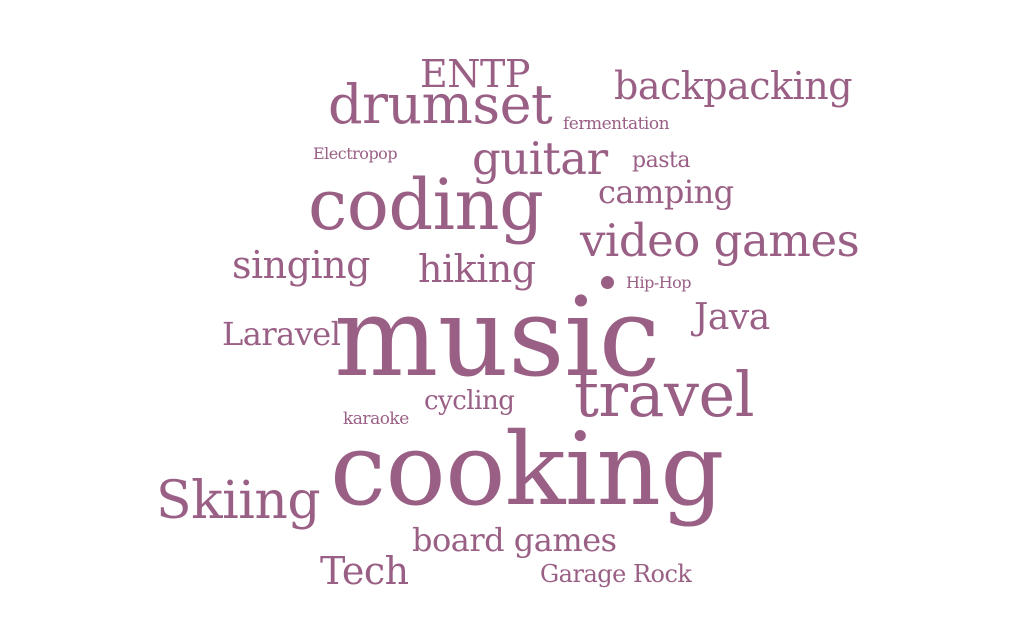 This screenshot has height=634, width=1024. Describe the element at coordinates (469, 401) in the screenshot. I see `word-cycling: cycling` at that location.